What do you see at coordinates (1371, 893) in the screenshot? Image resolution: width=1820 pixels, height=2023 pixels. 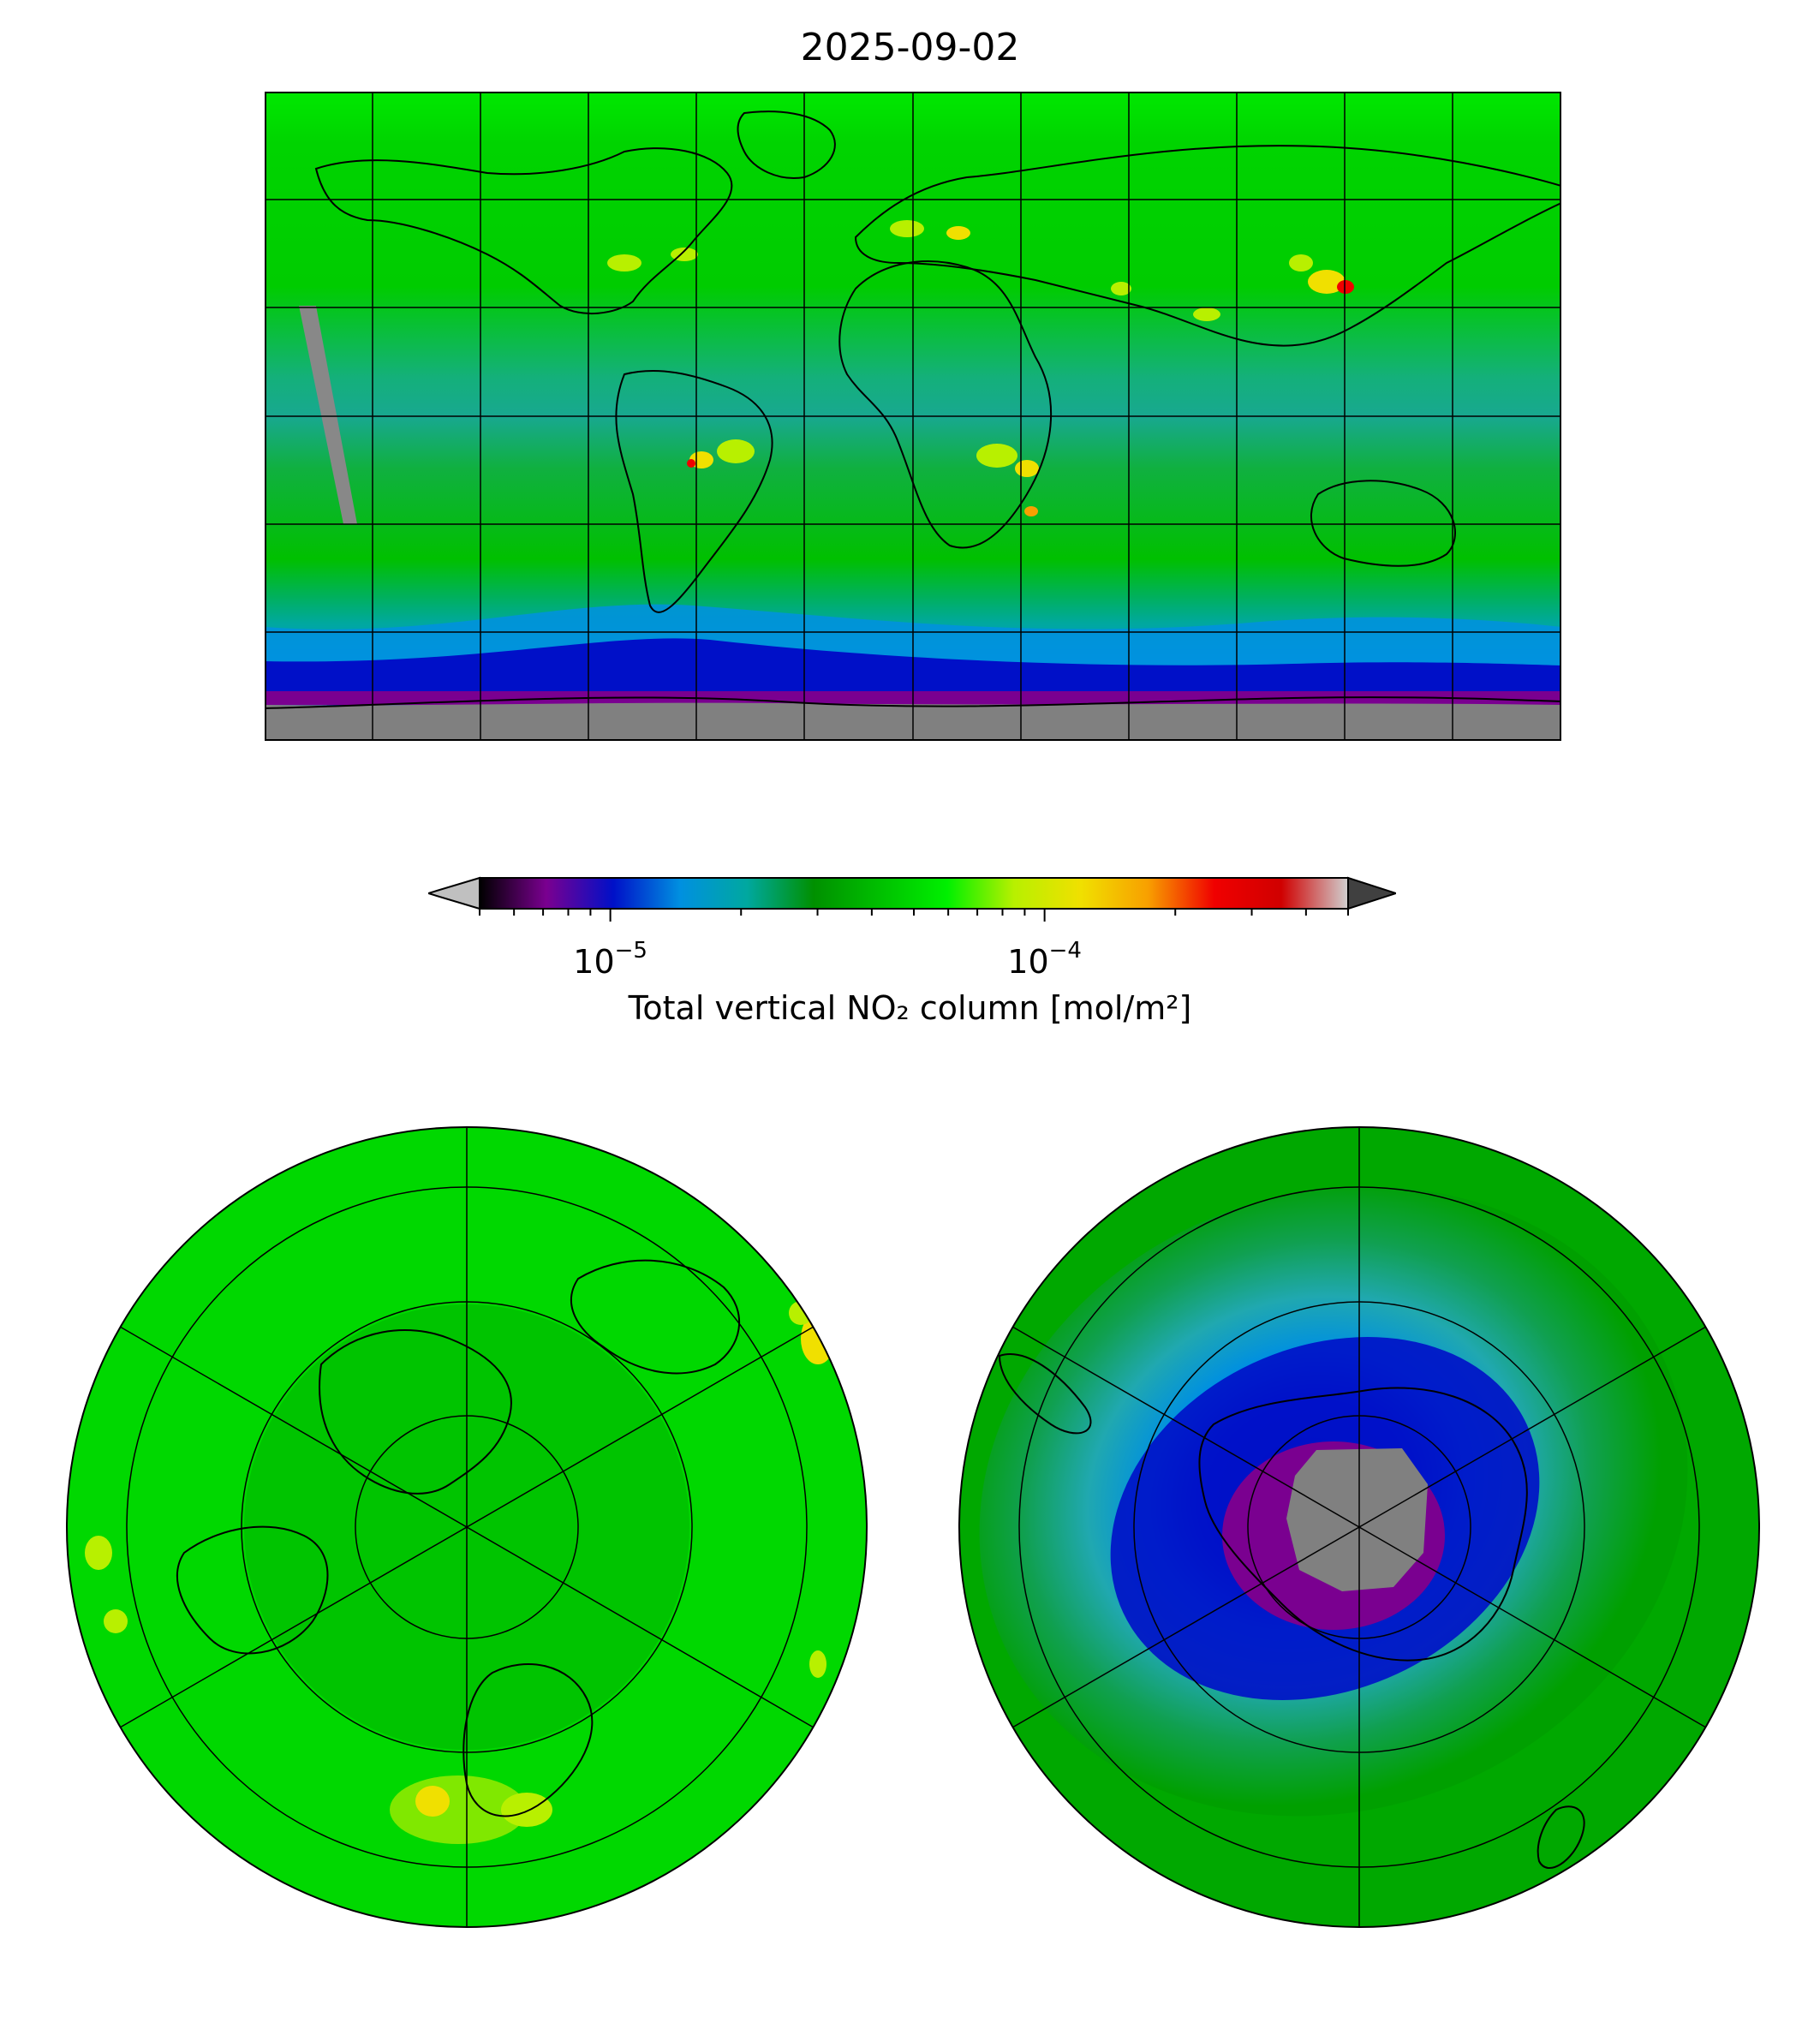 I see `colorbar-extend-high` at bounding box center [1371, 893].